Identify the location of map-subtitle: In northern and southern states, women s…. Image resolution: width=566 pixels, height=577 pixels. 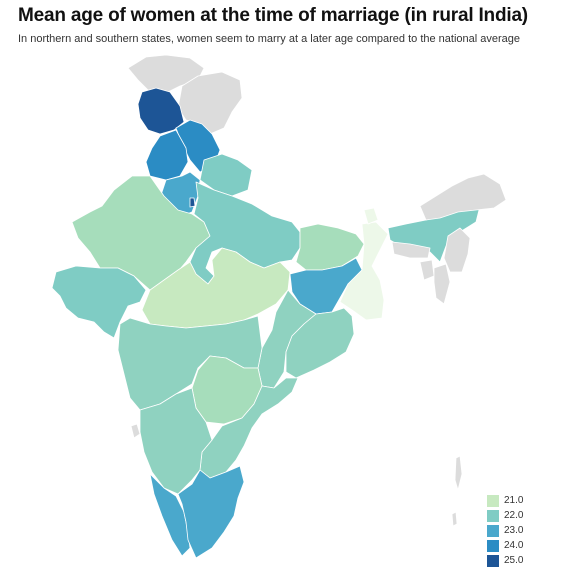
(269, 39).